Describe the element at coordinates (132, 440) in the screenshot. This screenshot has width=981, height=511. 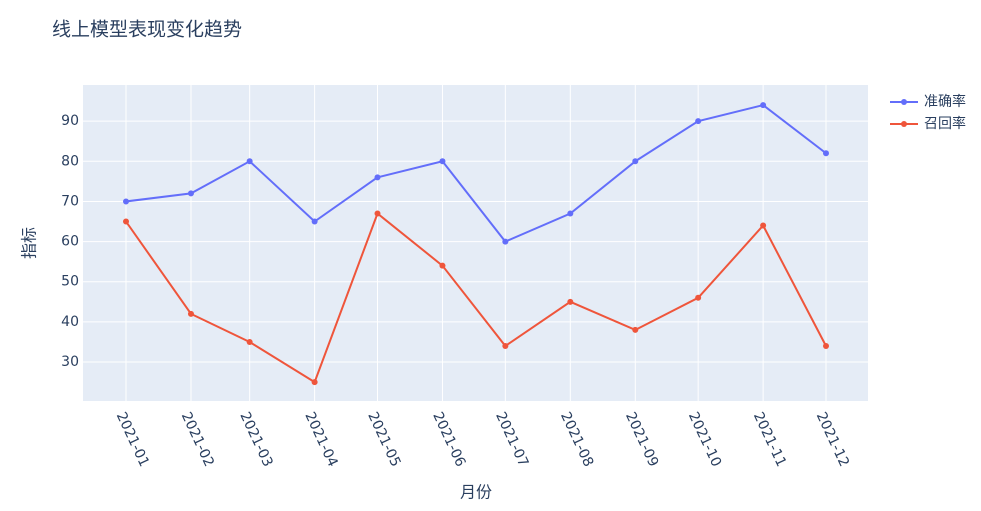
I see `x-tick-label: 2021-01` at that location.